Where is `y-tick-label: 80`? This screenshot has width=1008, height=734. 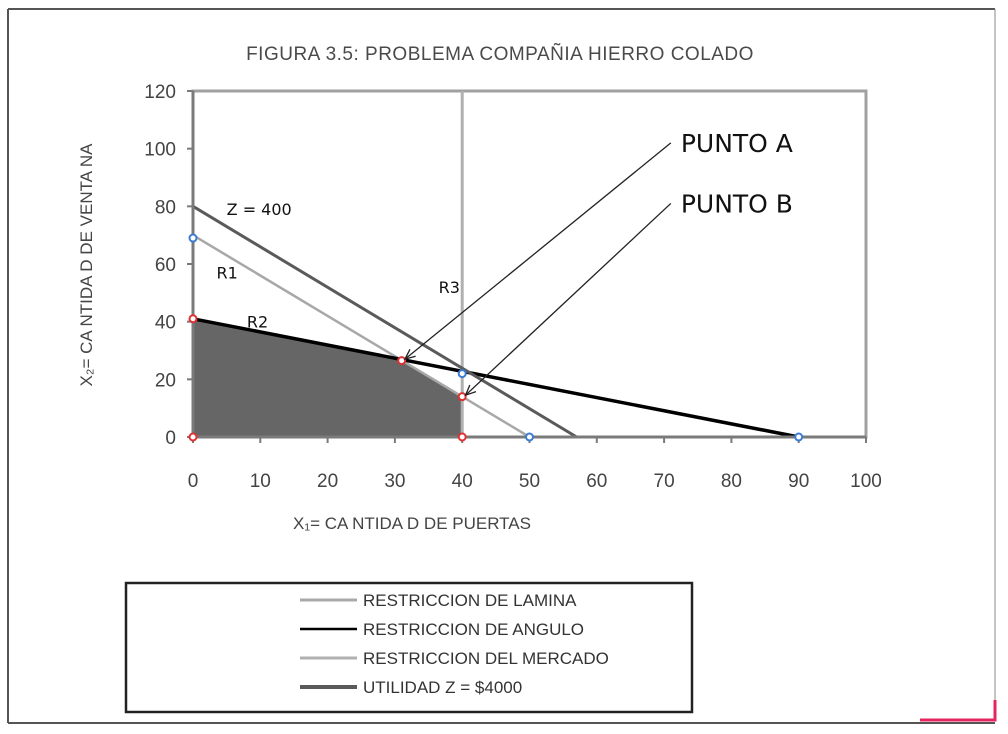
y-tick-label: 80 is located at coordinates (165, 207).